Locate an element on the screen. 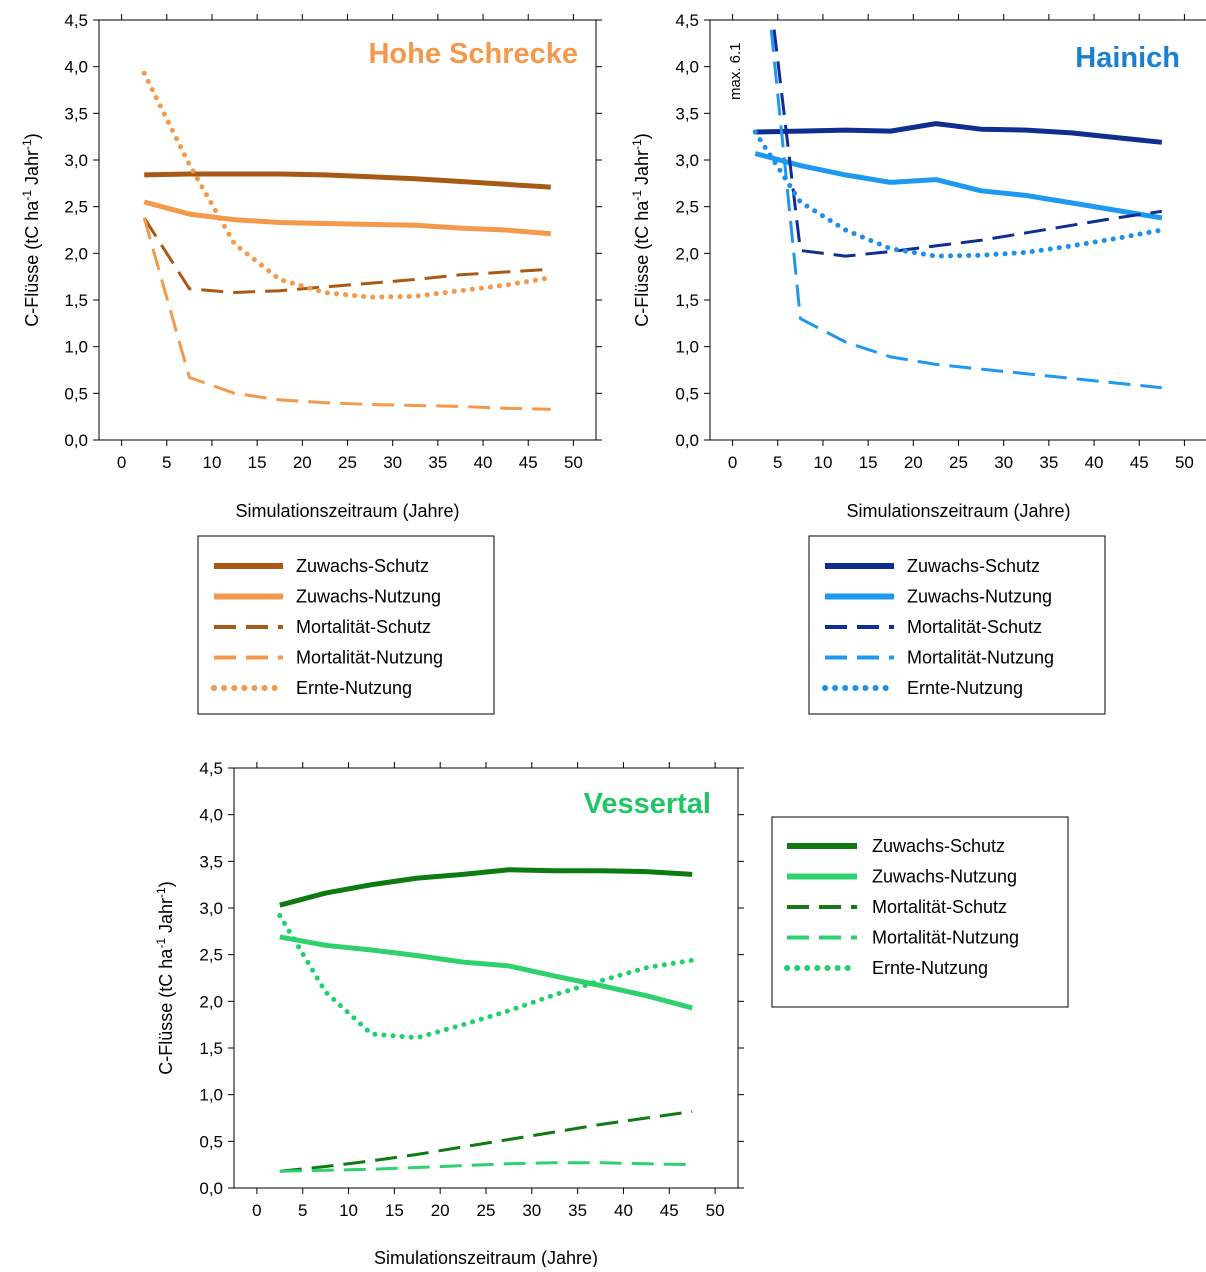  chart-title: Hainich is located at coordinates (1127, 58).